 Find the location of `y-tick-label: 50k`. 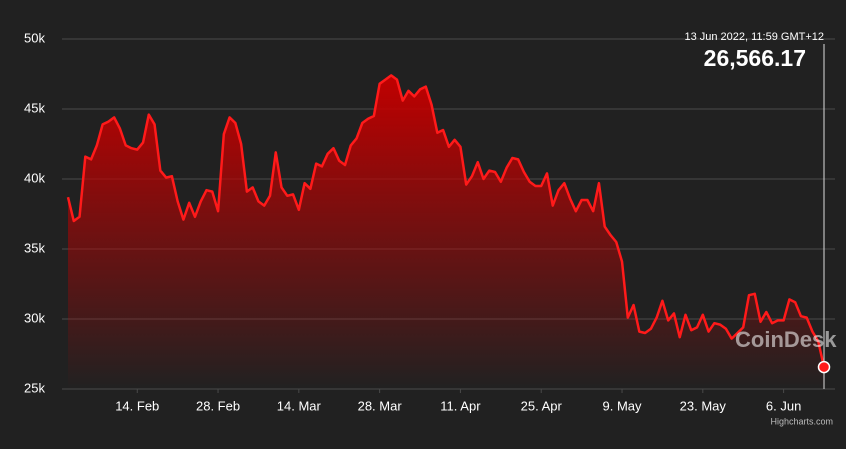

y-tick-label: 50k is located at coordinates (34, 37).